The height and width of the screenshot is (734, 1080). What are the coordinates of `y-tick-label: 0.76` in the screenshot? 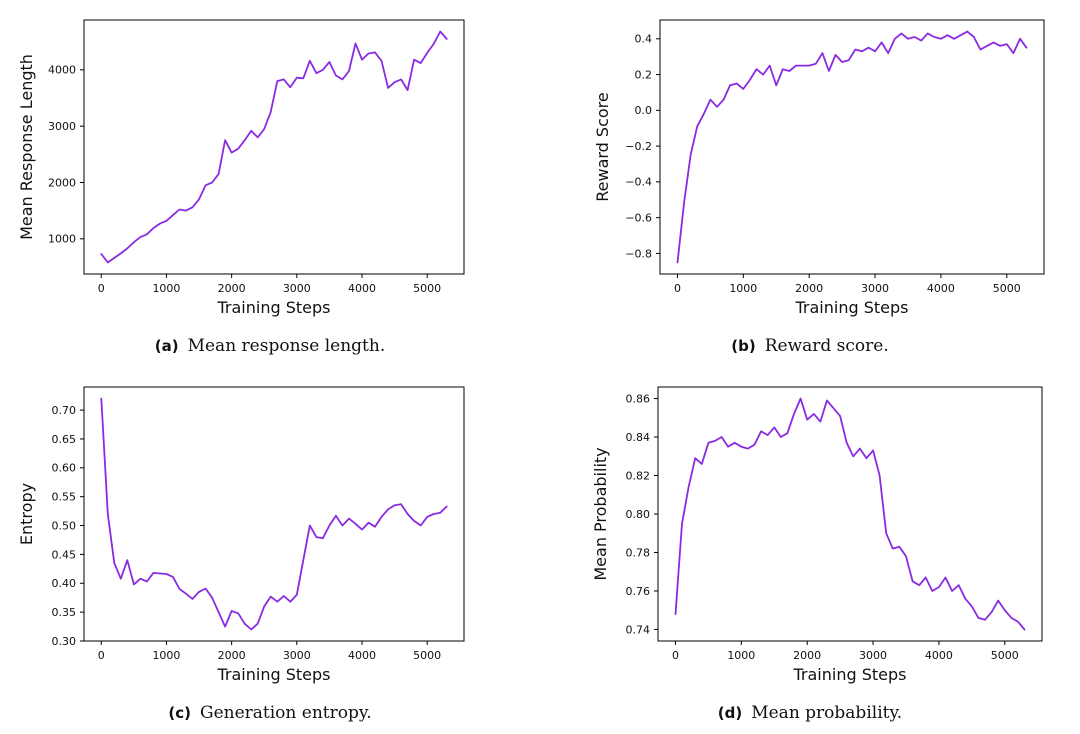 It's located at (638, 591).